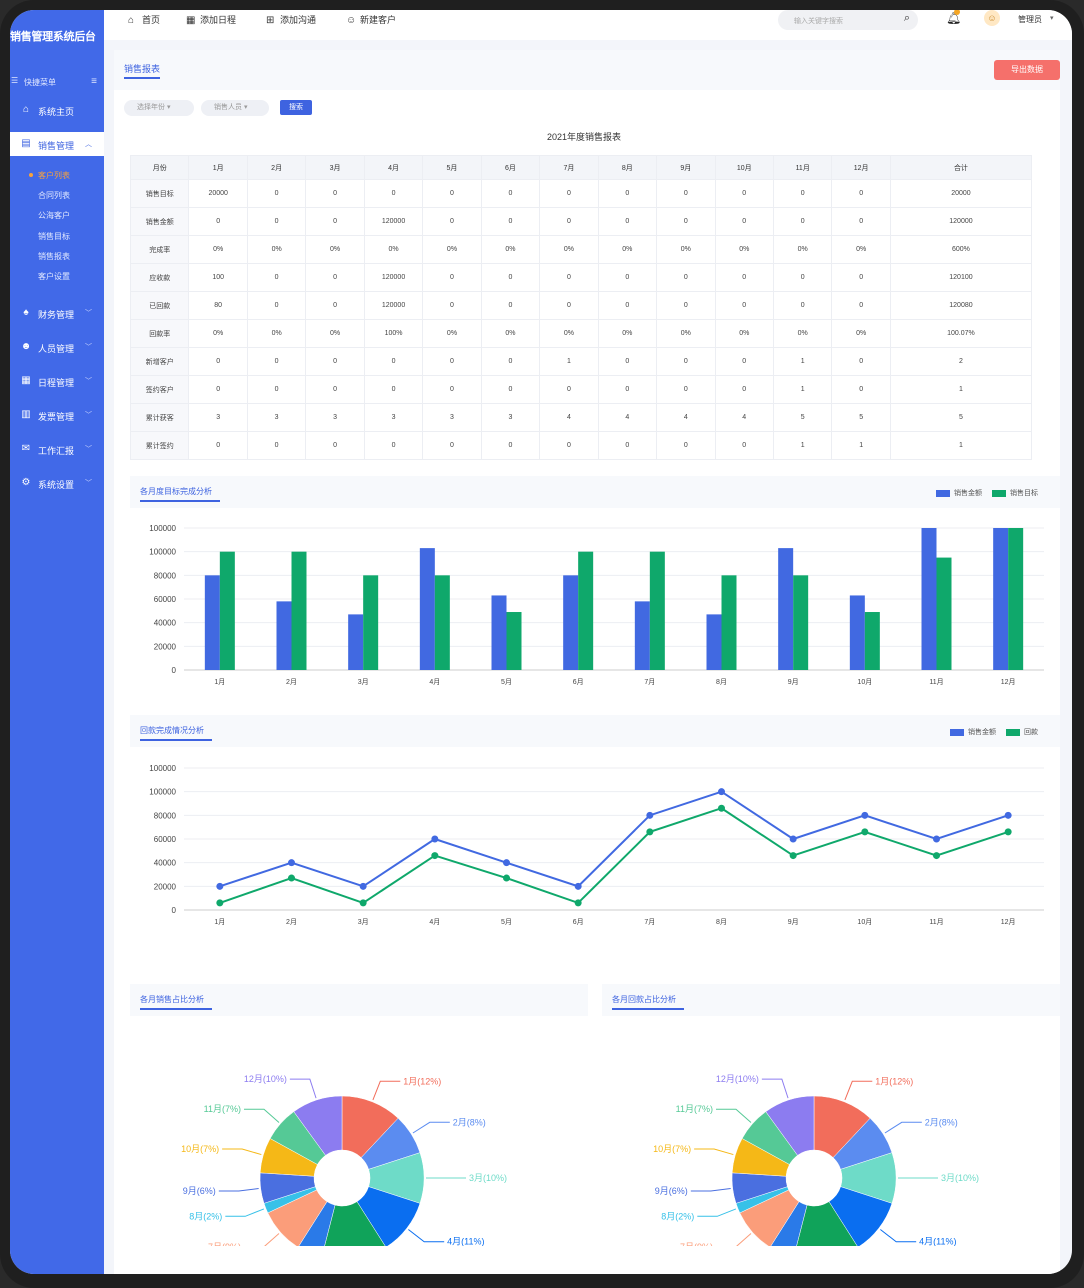 This screenshot has width=1084, height=1288. I want to click on x-tick-label: 12月, so click(1008, 922).